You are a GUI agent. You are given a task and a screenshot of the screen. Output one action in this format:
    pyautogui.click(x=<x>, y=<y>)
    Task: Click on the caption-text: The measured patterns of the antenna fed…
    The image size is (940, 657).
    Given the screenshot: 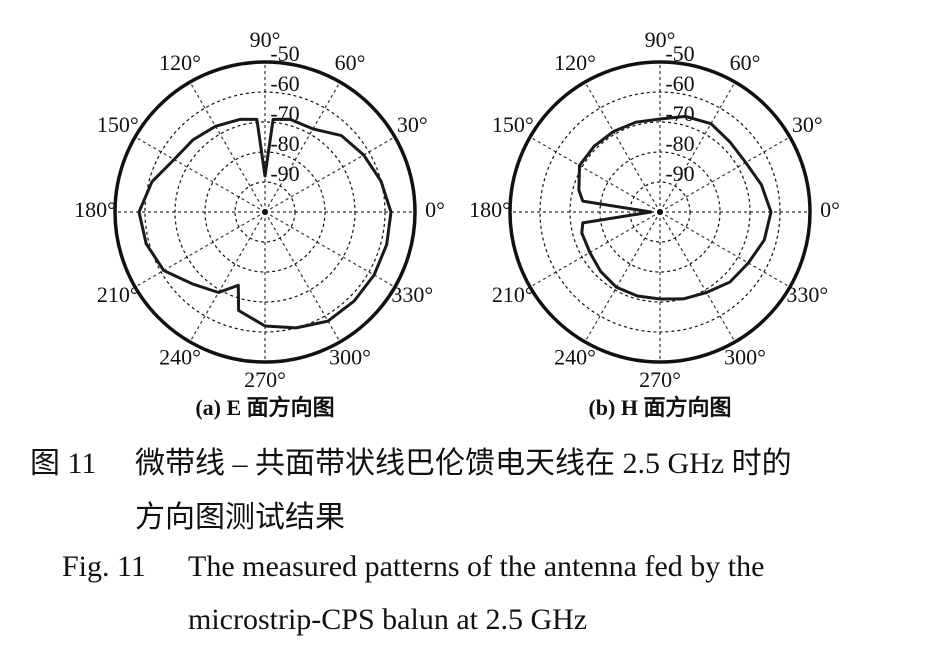 What is the action you would take?
    pyautogui.click(x=476, y=566)
    